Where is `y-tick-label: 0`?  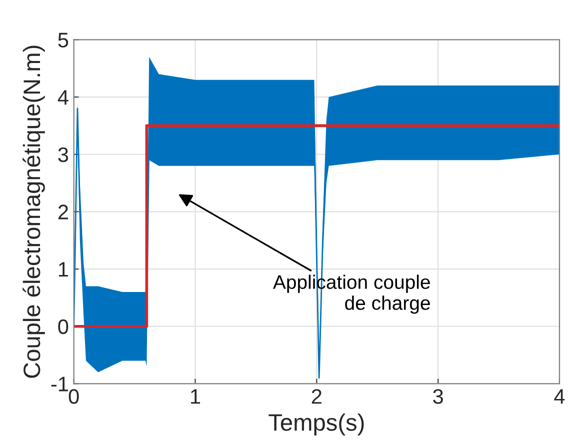
y-tick-label: 0 is located at coordinates (63, 326).